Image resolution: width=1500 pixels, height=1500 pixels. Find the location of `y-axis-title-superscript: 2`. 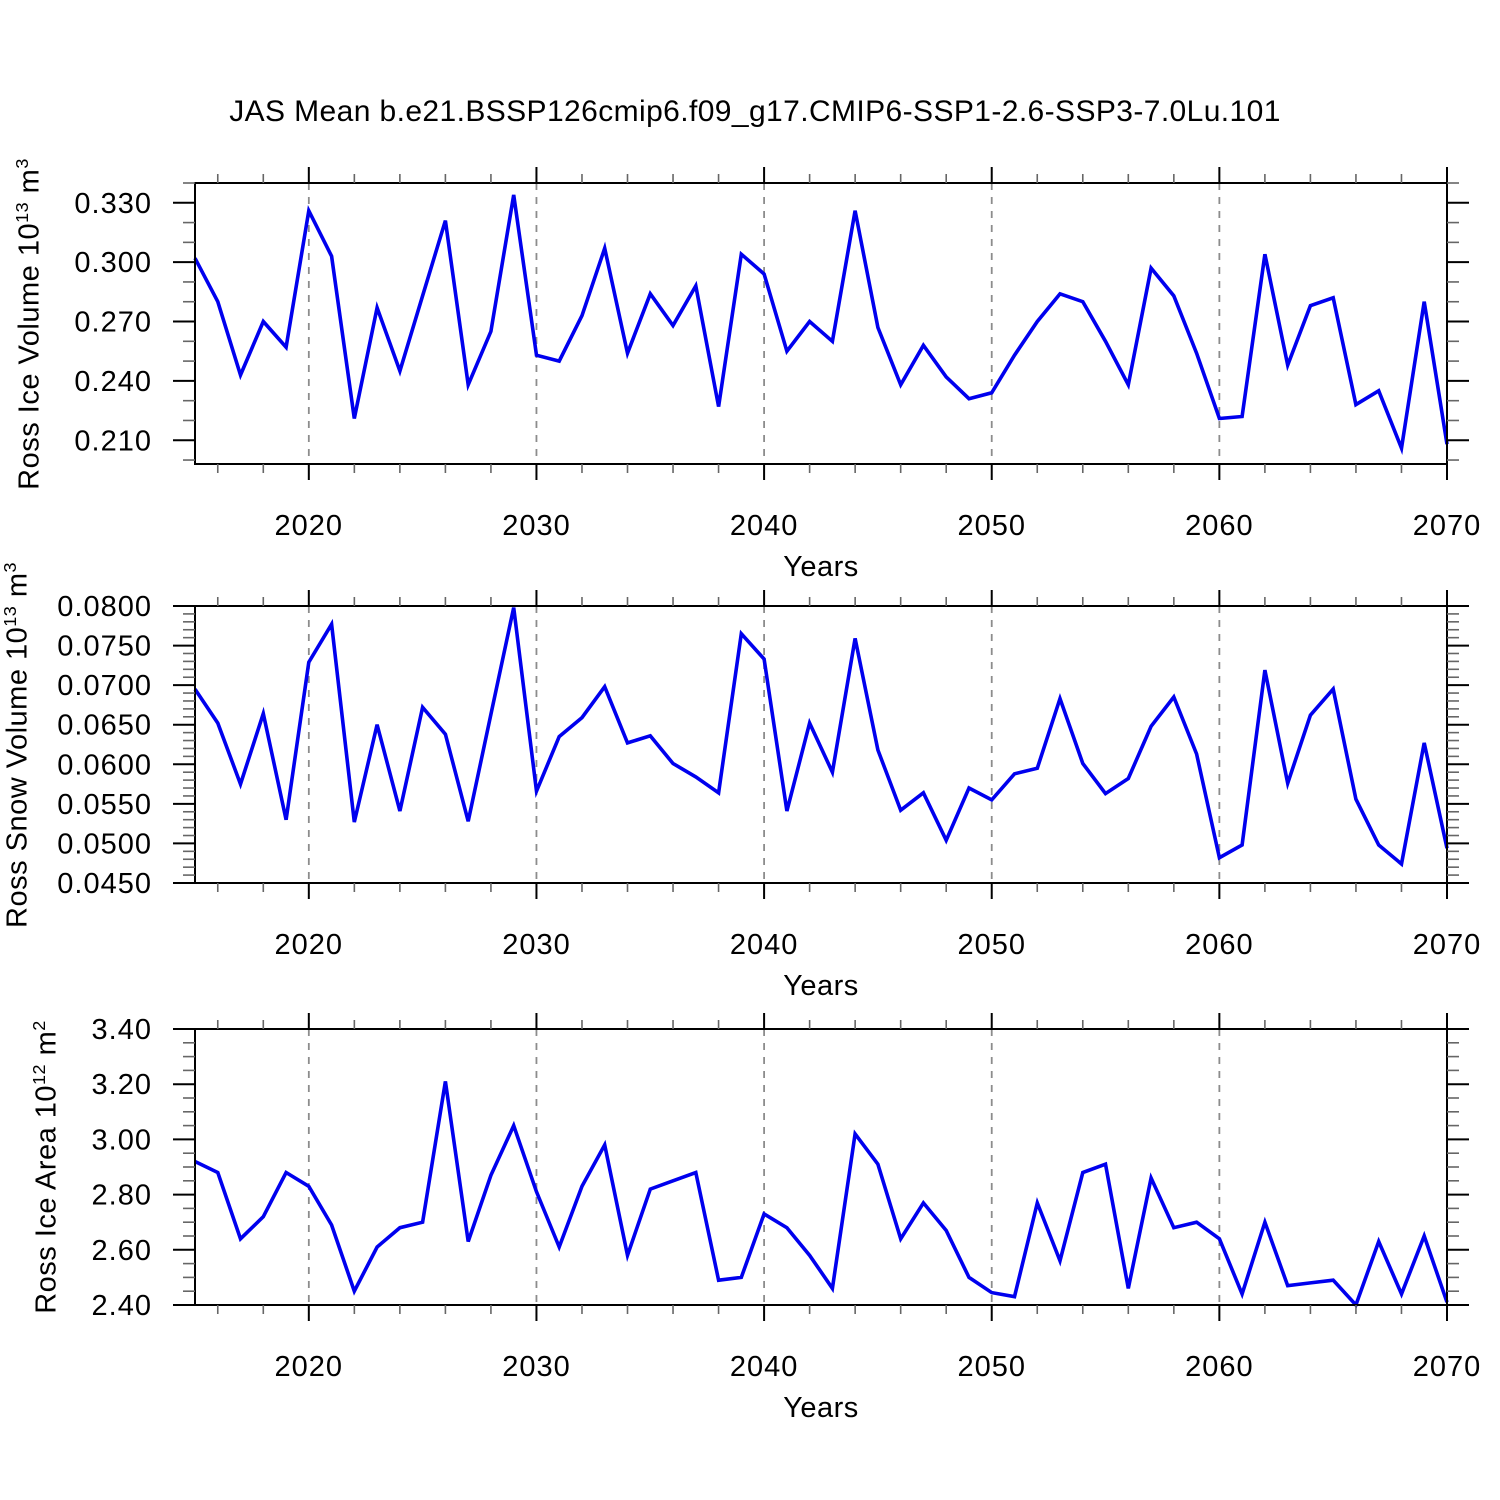

y-axis-title-superscript: 2 is located at coordinates (38, 1025).